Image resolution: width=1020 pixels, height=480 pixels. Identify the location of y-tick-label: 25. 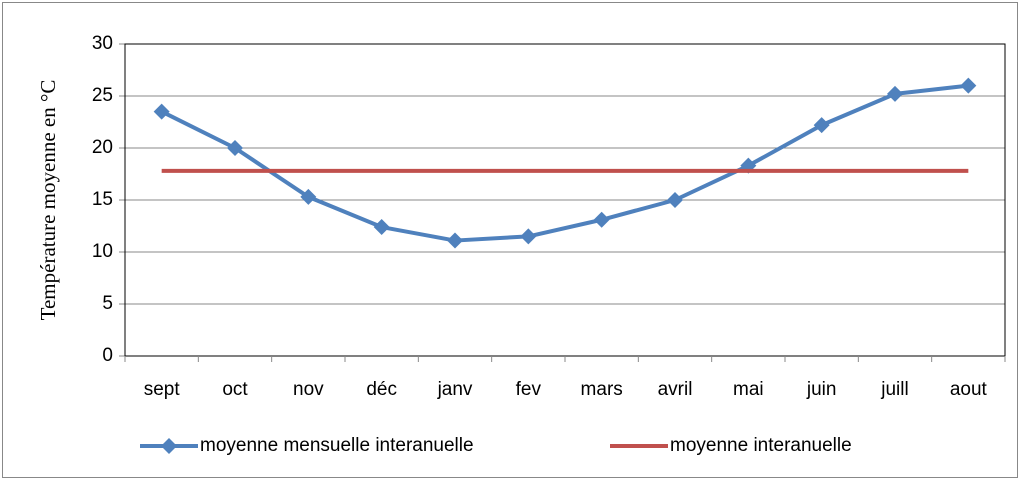
(102, 95).